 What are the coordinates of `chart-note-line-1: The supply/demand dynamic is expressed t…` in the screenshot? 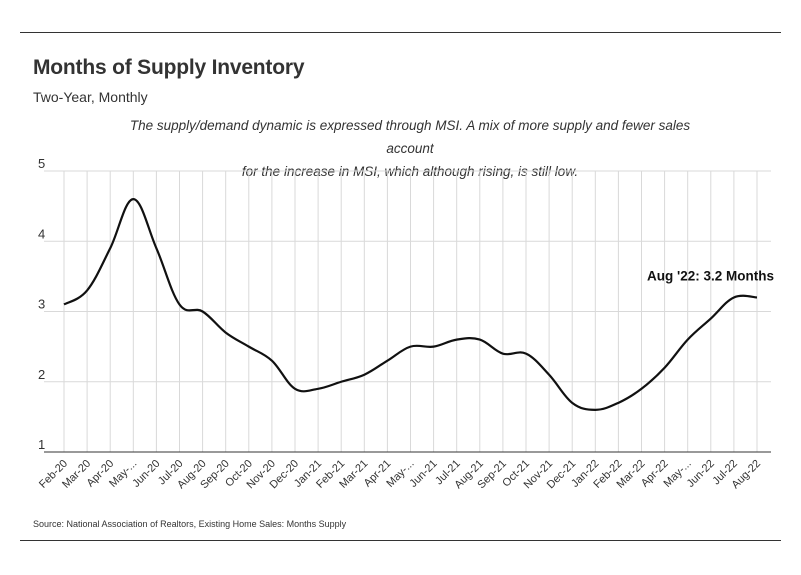 It's located at (410, 137).